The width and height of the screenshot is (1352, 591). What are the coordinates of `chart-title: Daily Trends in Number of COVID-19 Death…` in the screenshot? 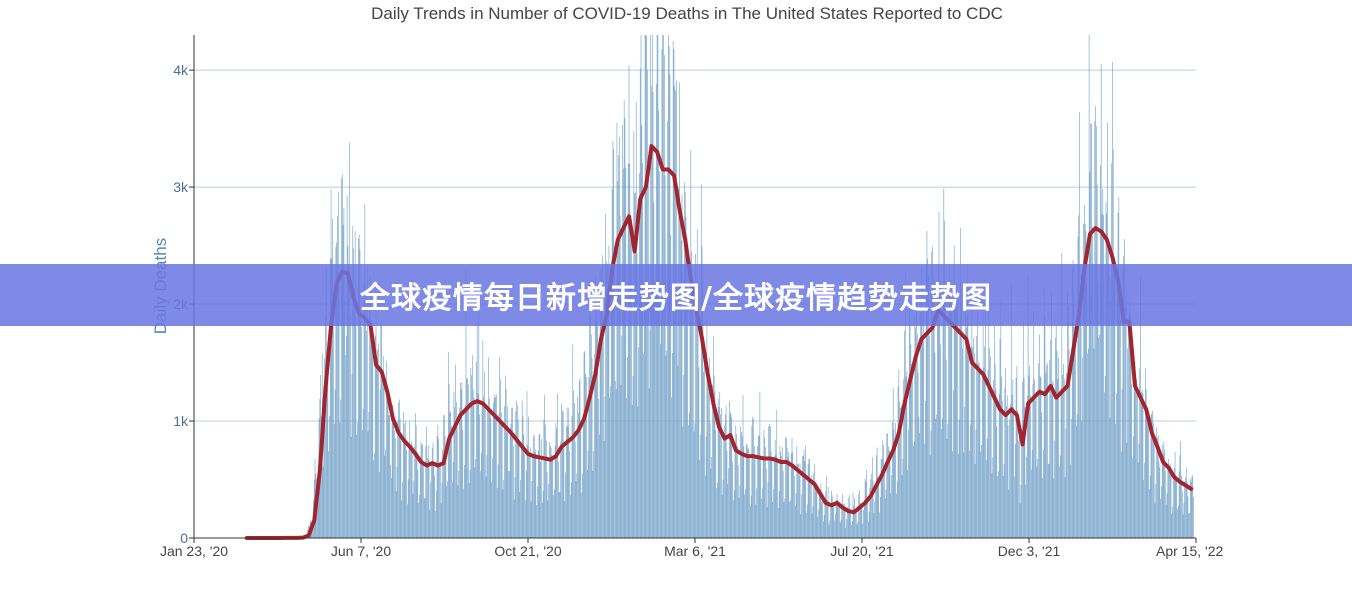 It's located at (687, 13).